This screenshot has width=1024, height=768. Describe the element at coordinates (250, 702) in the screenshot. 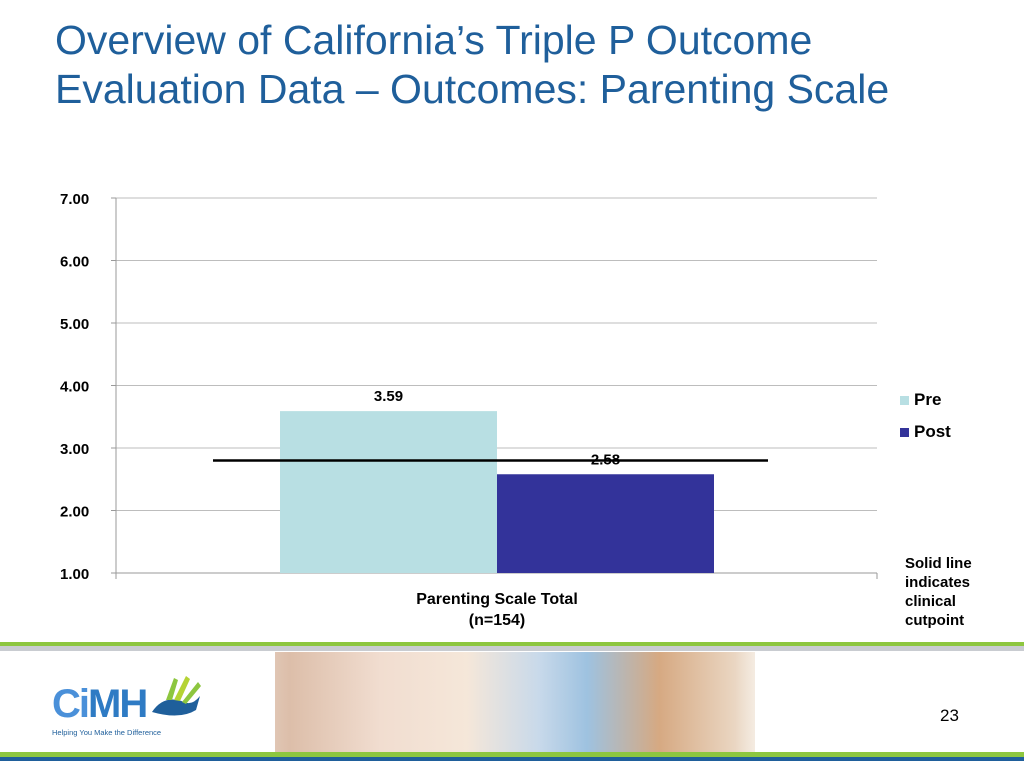

I see `photo-fade-left` at that location.